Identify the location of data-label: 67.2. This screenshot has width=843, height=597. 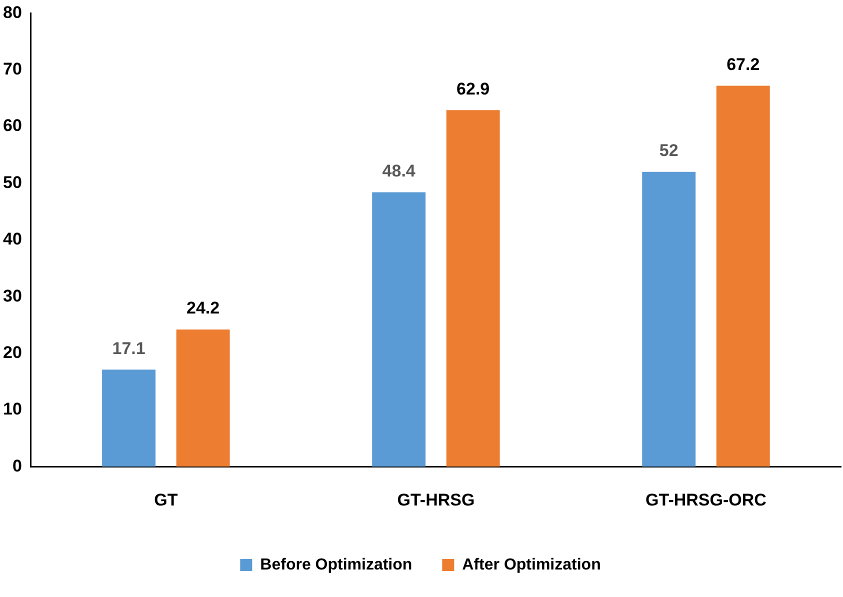
(743, 64).